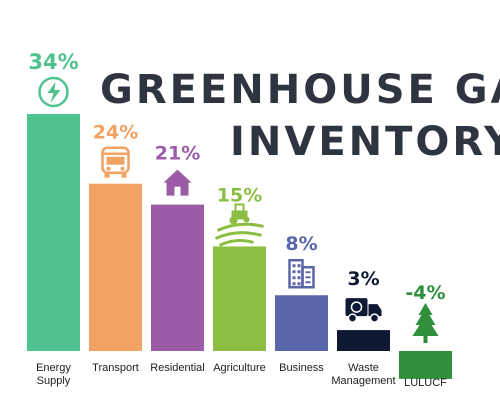 Image resolution: width=500 pixels, height=402 pixels. I want to click on bar-residential, so click(177, 277).